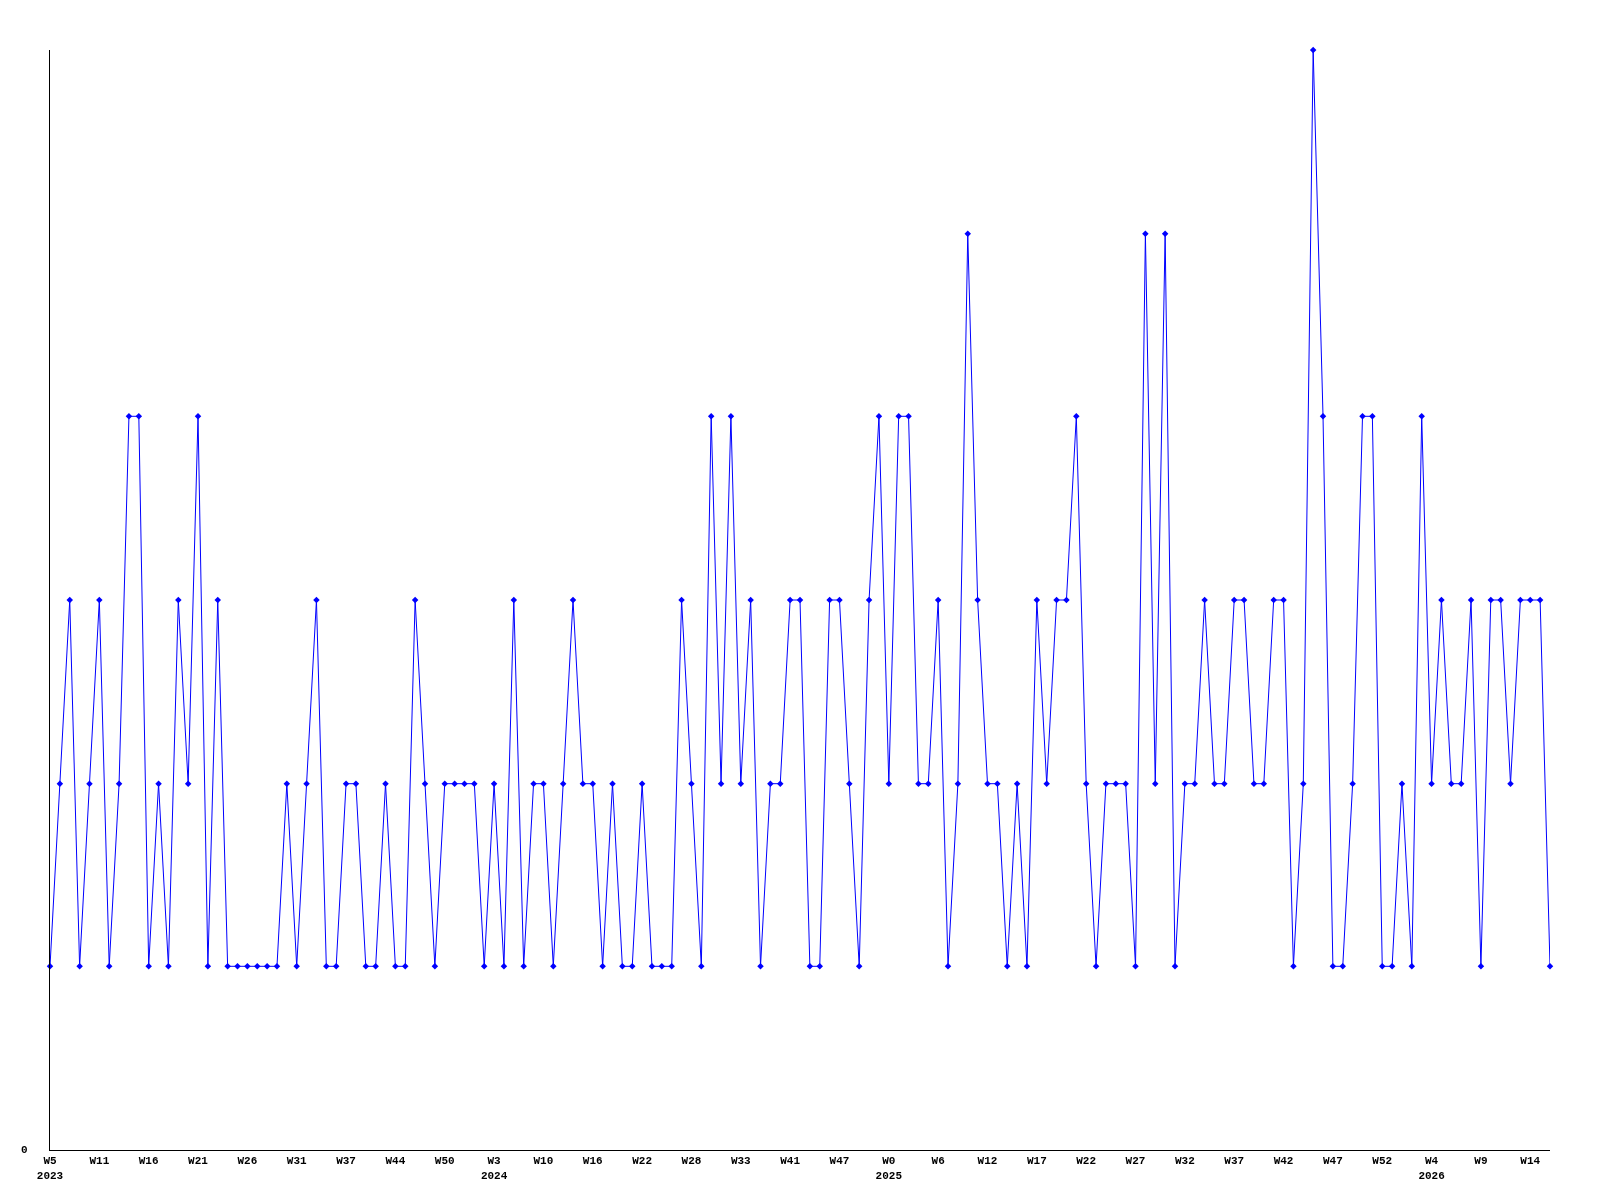 The width and height of the screenshot is (1600, 1200). What do you see at coordinates (1135, 1161) in the screenshot?
I see `x-tick-label: W27` at bounding box center [1135, 1161].